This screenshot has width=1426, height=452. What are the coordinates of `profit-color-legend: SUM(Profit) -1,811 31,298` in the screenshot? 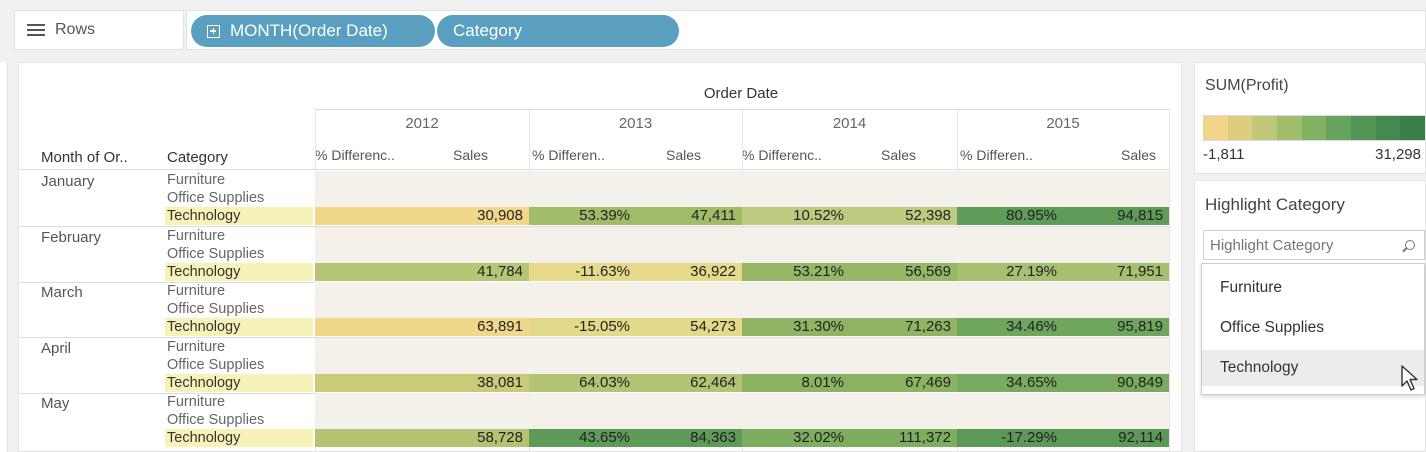 It's located at (1310, 118).